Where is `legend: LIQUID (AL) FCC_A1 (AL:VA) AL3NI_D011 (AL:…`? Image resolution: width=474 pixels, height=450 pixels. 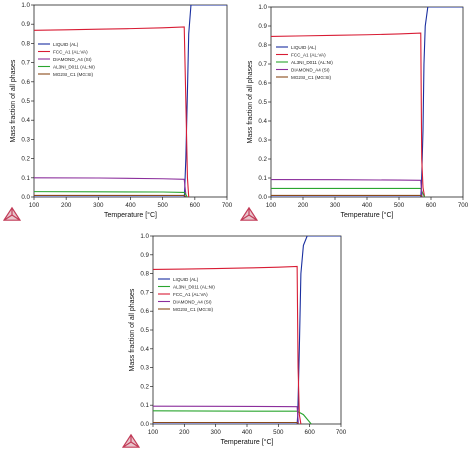 legend: LIQUID (AL) FCC_A1 (AL:VA) AL3NI_D011 (AL:… is located at coordinates (304, 62).